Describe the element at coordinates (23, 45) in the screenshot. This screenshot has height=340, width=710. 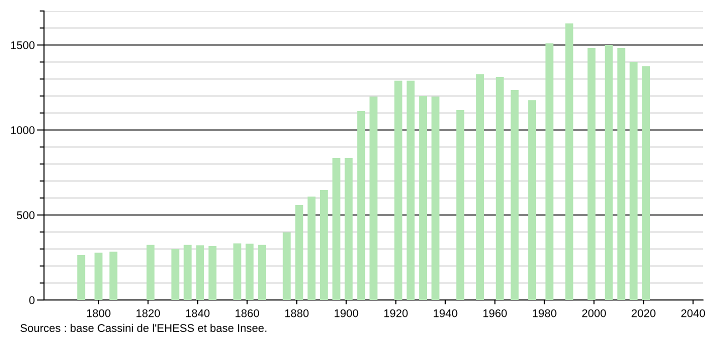
I see `y-tick-label: 1500` at that location.